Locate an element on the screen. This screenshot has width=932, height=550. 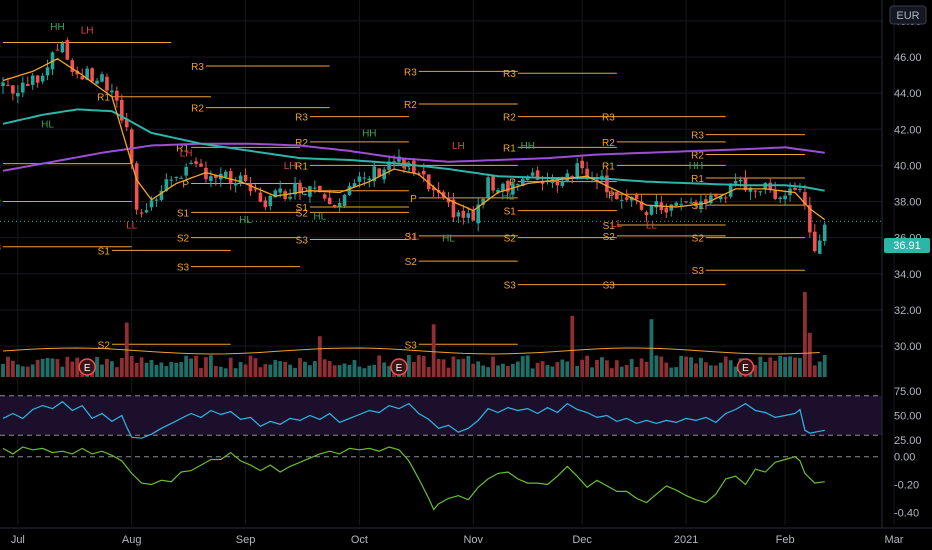
swing-label: HL is located at coordinates (47, 124).